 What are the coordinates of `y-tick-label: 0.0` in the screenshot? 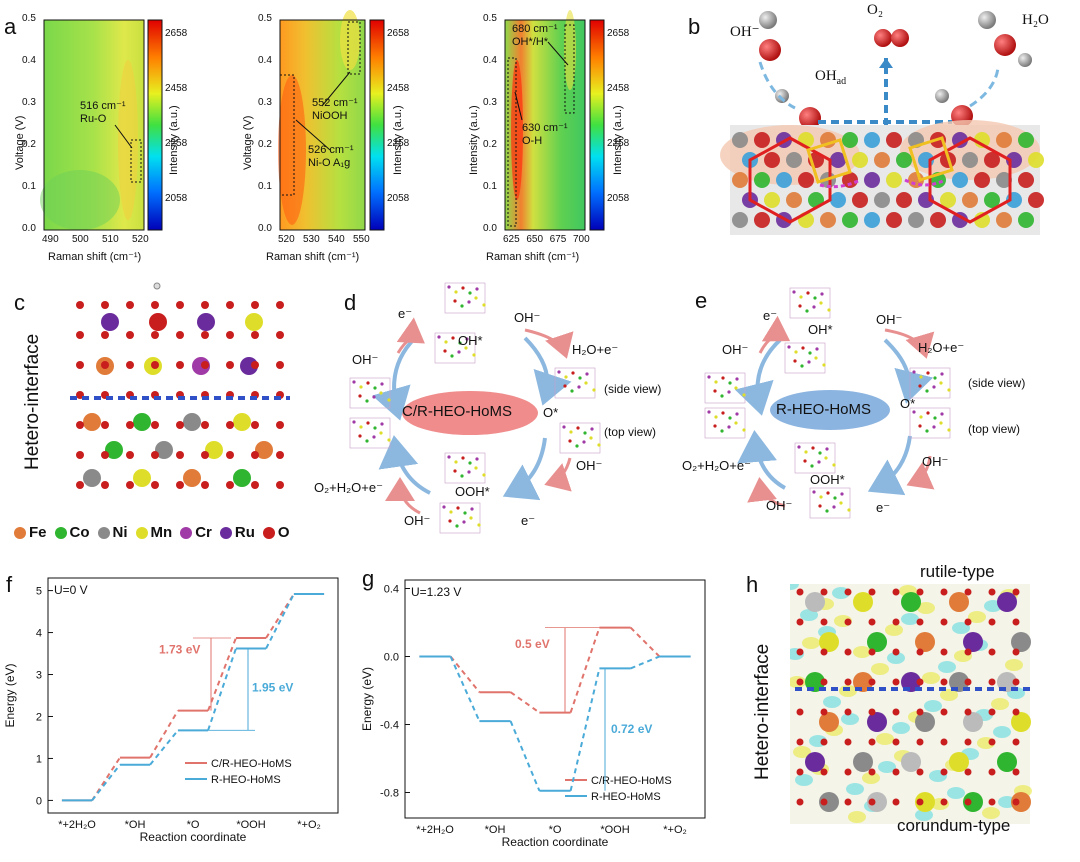 It's located at (29, 228).